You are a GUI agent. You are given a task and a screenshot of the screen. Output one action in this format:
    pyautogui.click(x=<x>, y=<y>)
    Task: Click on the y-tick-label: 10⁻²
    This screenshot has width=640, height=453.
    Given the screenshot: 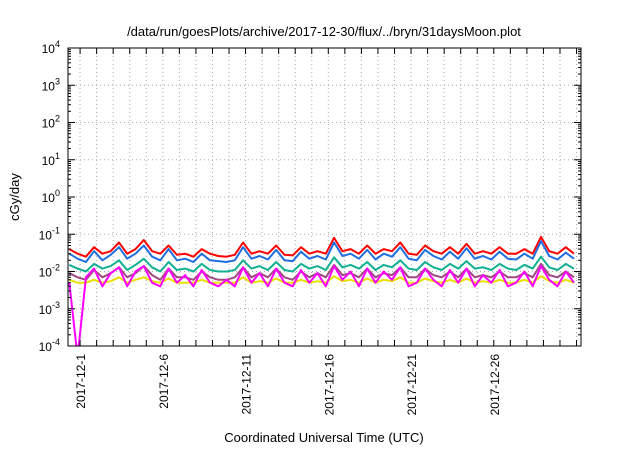 What is the action you would take?
    pyautogui.click(x=49, y=271)
    